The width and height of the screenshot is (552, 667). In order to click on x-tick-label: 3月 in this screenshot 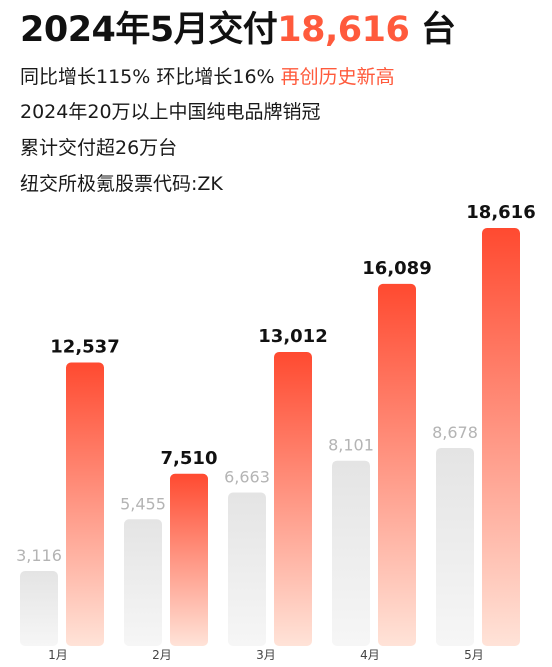, I will do `click(266, 655)`.